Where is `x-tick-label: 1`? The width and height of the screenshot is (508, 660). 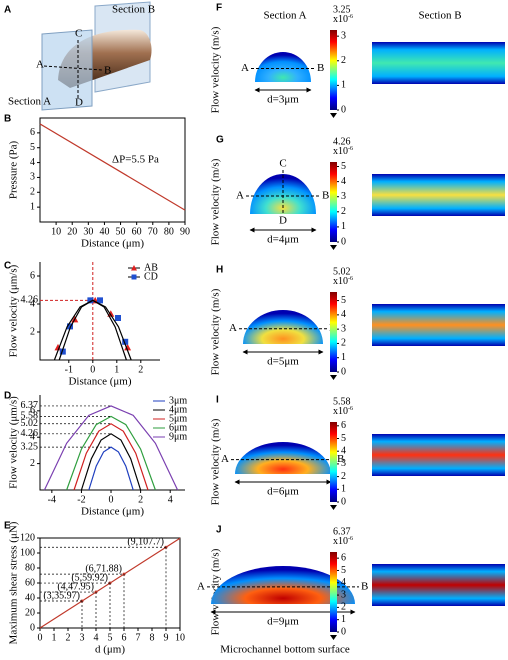 x-tick-label: 1 is located at coordinates (54, 637).